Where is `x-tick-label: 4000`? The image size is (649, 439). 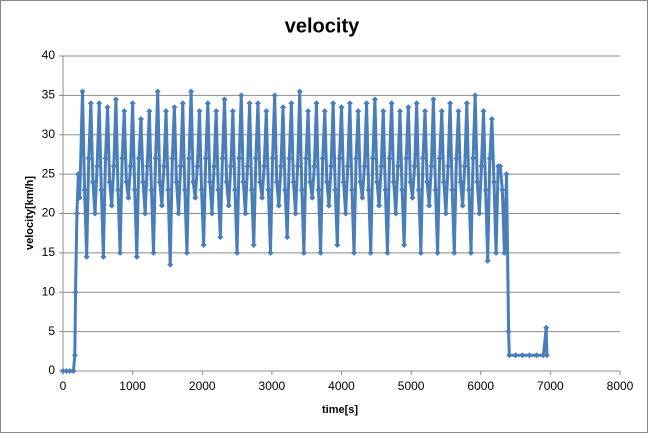
x-tick-label: 4000 is located at coordinates (341, 386).